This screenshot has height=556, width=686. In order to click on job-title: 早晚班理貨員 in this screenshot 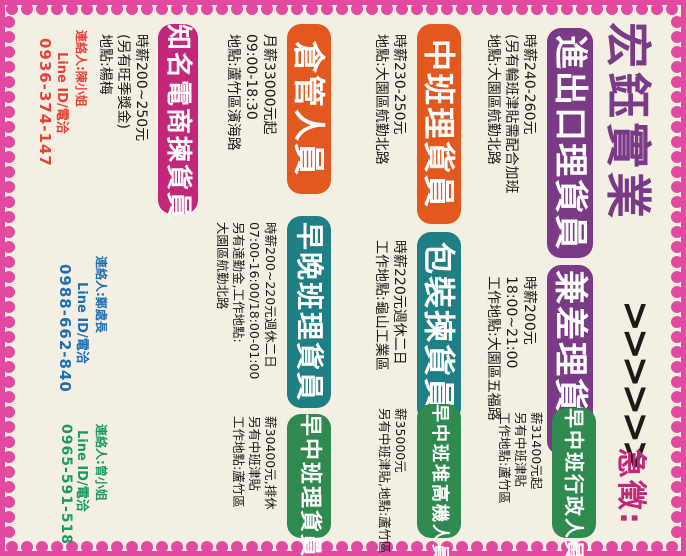, I will do `click(309, 312)`.